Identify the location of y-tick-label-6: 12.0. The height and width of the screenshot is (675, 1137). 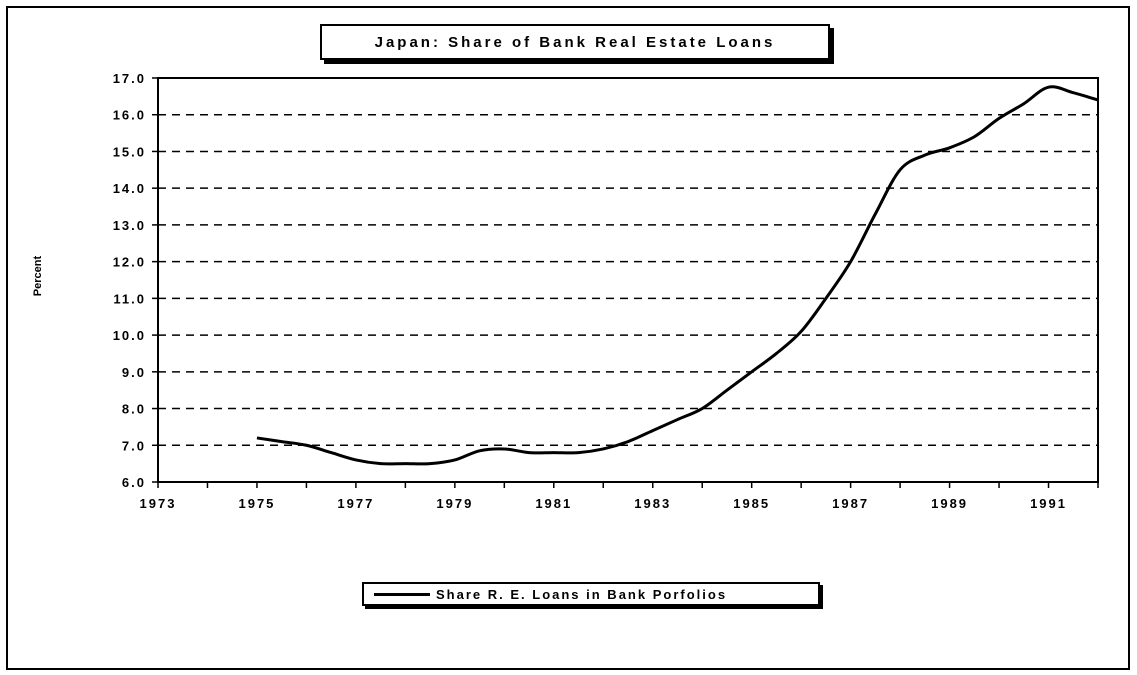
(129, 262).